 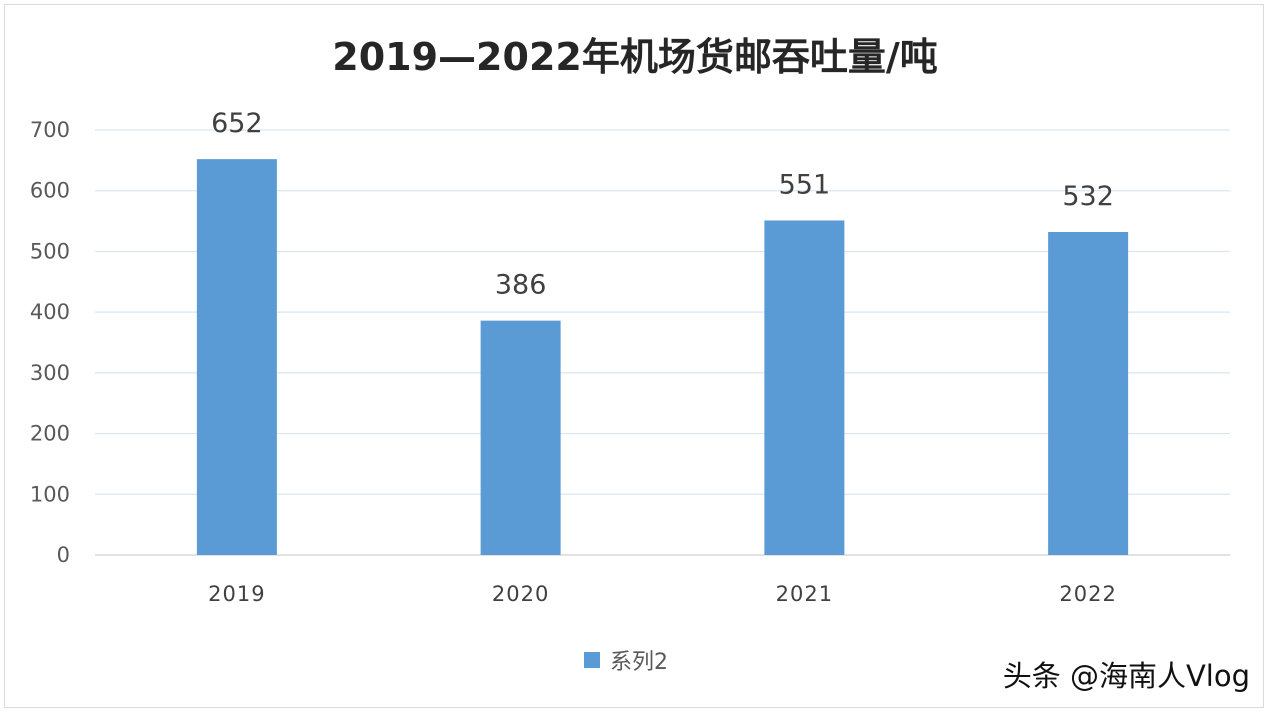 What do you see at coordinates (50, 342) in the screenshot?
I see `y-axis-tick-labels: 0 100 200 300 400 500 600 700` at bounding box center [50, 342].